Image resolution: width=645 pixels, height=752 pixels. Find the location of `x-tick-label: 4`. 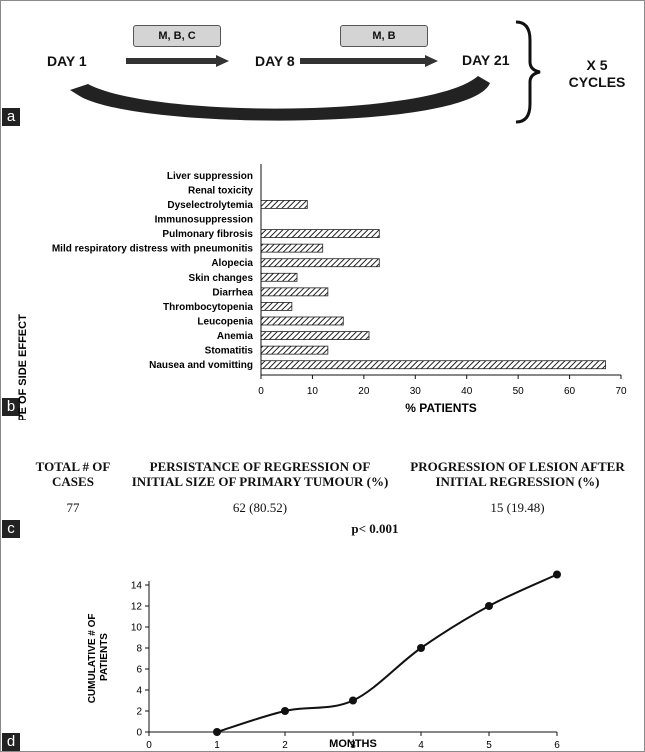

x-tick-label: 4 is located at coordinates (421, 745).